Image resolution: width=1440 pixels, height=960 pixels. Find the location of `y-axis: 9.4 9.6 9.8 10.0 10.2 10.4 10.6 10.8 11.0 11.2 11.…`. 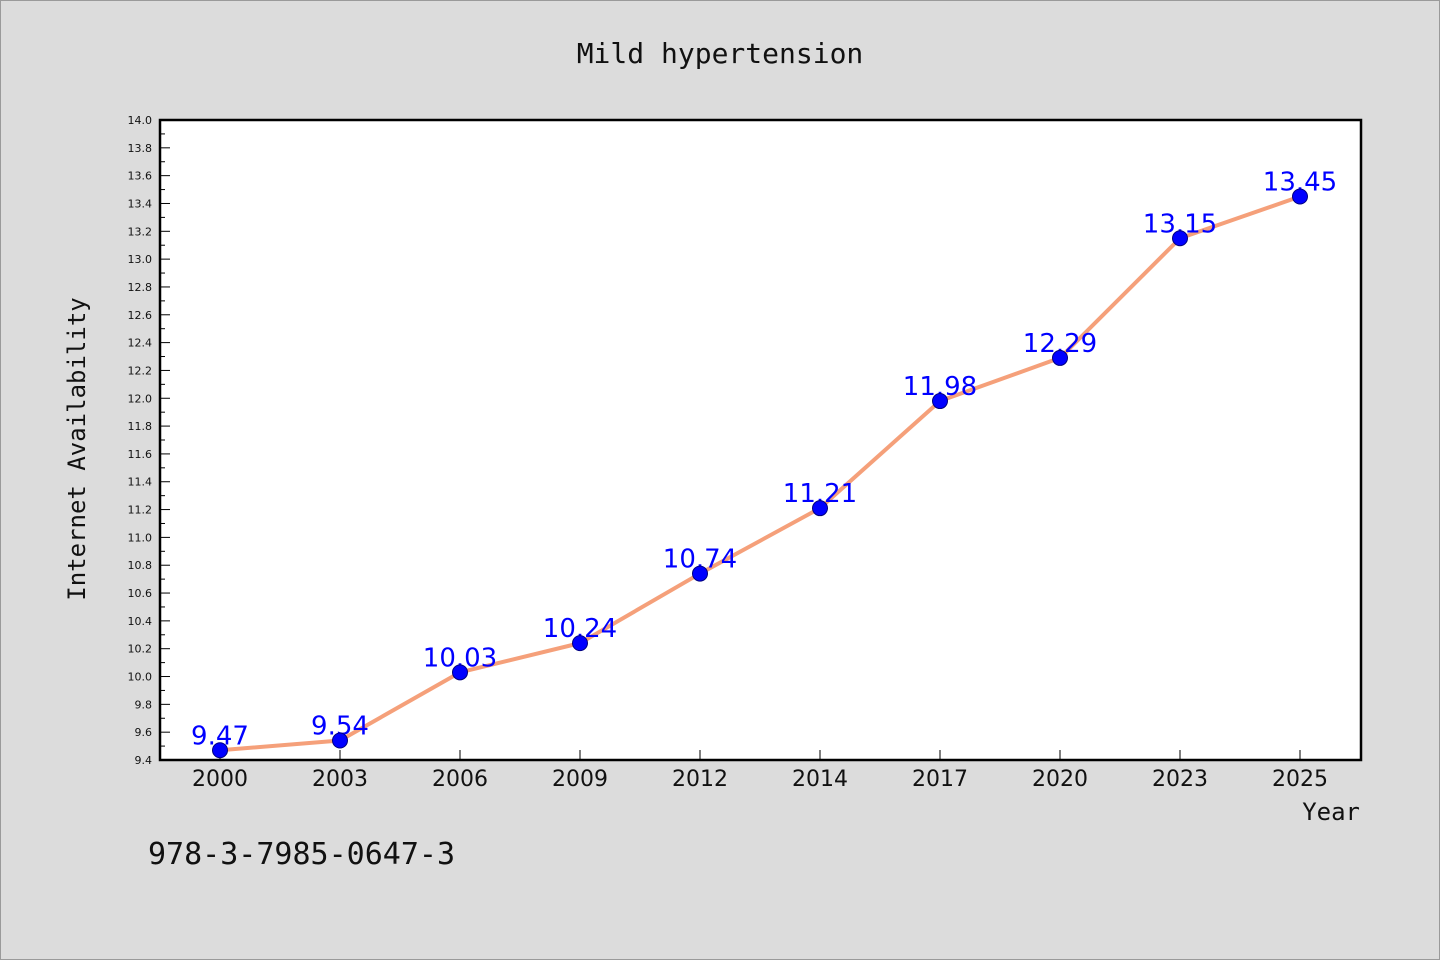

y-axis: 9.4 9.6 9.8 10.0 10.2 10.4 10.6 10.8 11.0 11.2 11.… is located at coordinates (149, 440).